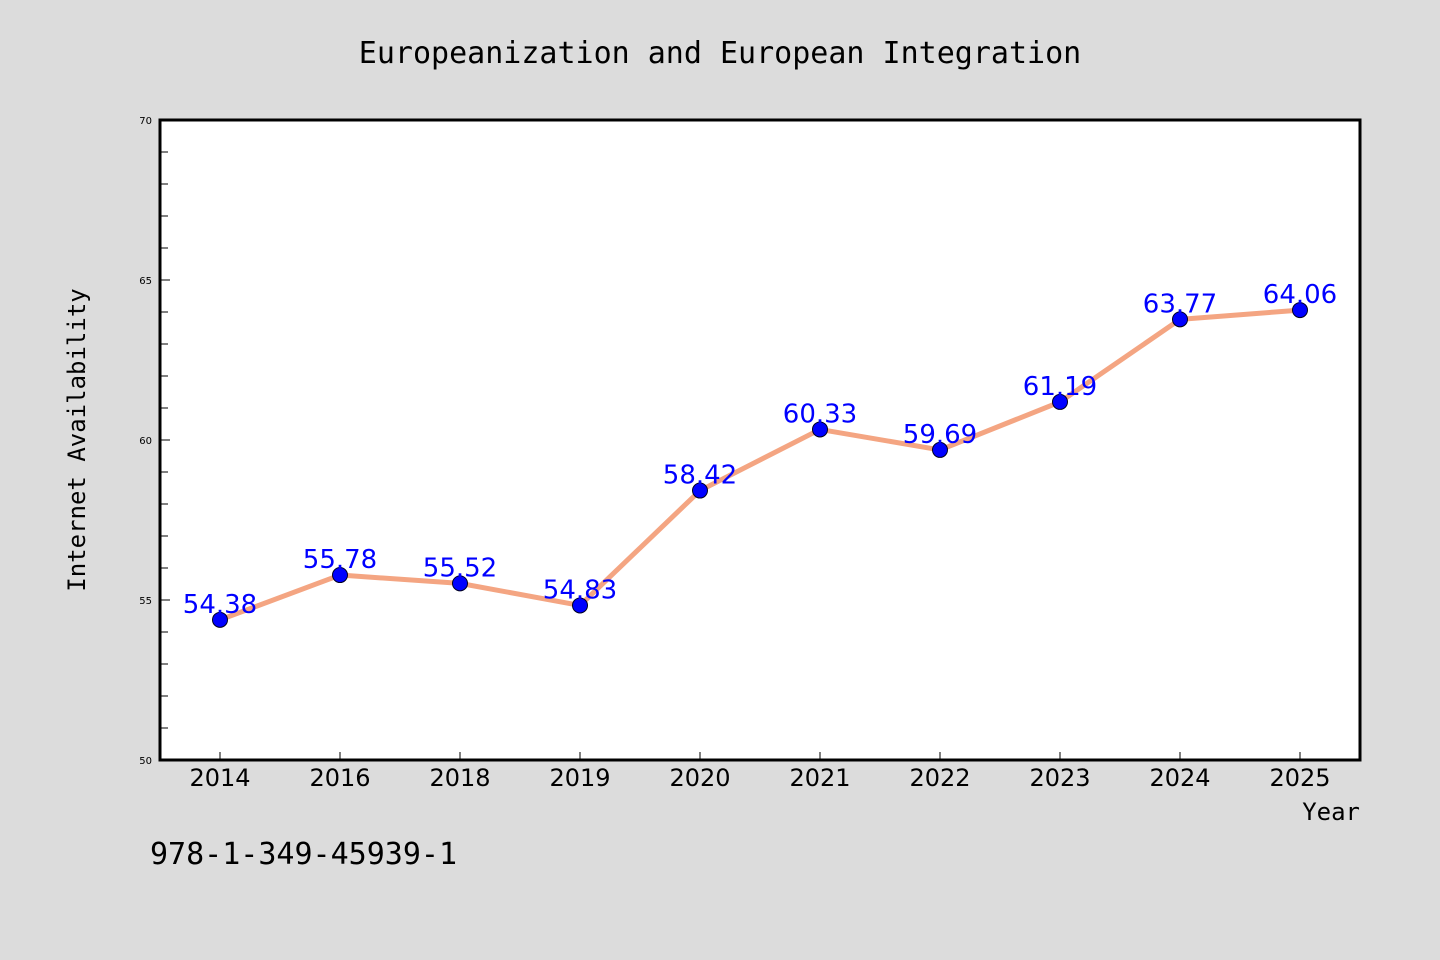 The image size is (1440, 960). What do you see at coordinates (77, 439) in the screenshot?
I see `y-axis-label: Internet Availability` at bounding box center [77, 439].